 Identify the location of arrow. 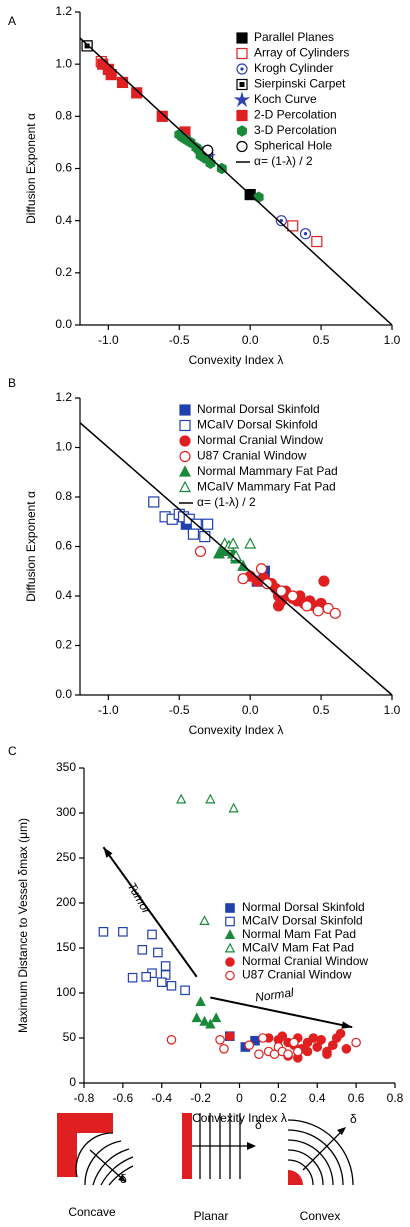
(281, 1012).